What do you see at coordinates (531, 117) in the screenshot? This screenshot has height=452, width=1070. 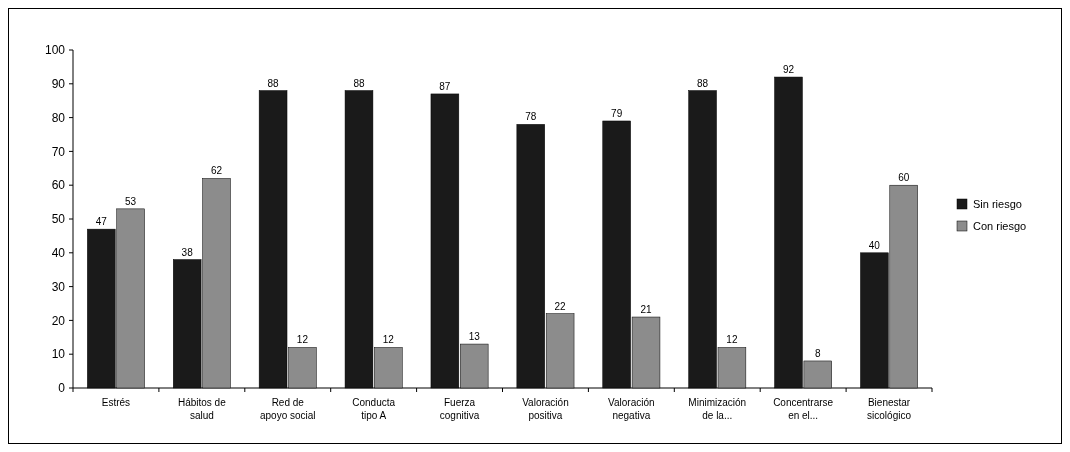 I see `data-label: 78` at bounding box center [531, 117].